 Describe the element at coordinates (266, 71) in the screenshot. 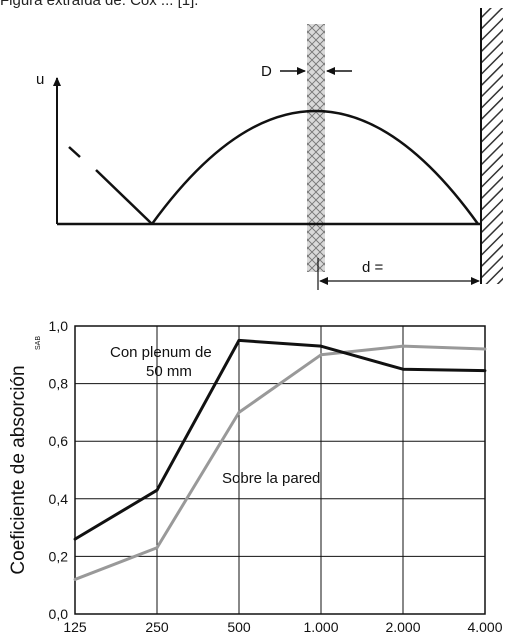

I see `thickness-label-D: D` at that location.